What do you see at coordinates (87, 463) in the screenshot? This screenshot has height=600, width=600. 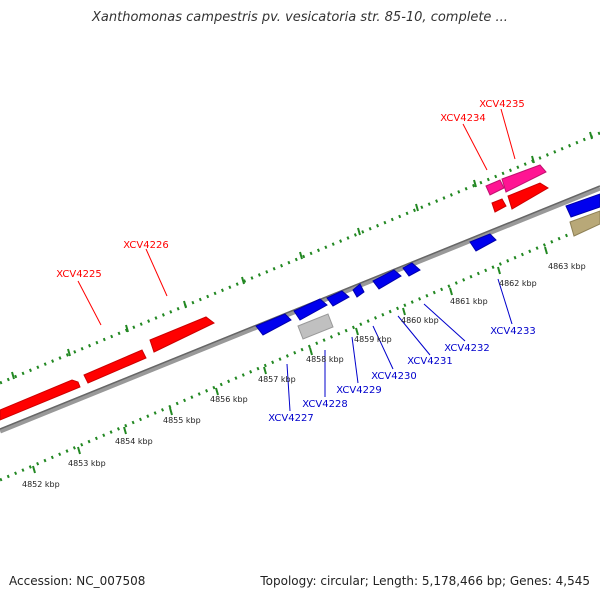 I see `scale-label: 4853 kbp` at bounding box center [87, 463].